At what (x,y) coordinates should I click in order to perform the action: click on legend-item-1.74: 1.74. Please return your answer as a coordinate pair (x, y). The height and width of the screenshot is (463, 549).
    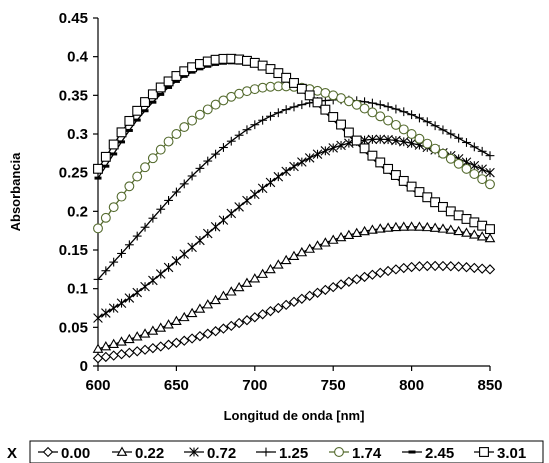
    Looking at the image, I should click on (355, 453).